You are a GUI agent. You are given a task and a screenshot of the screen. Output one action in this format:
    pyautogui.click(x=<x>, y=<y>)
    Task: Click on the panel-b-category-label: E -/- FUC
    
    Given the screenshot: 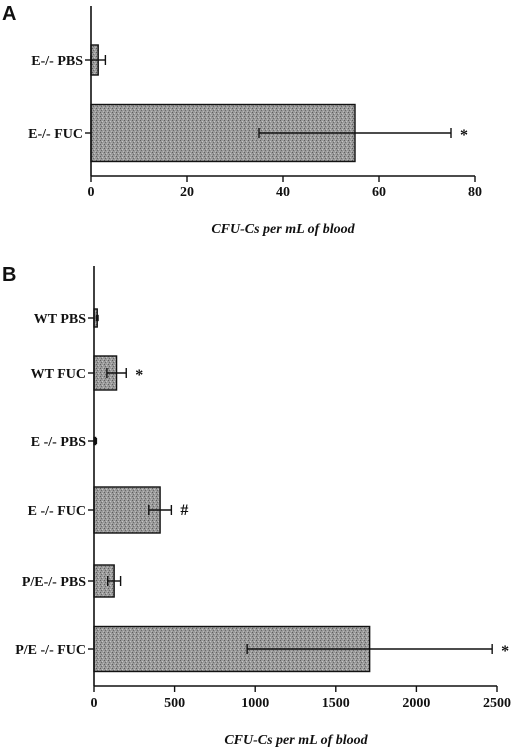 What is the action you would take?
    pyautogui.click(x=57, y=511)
    